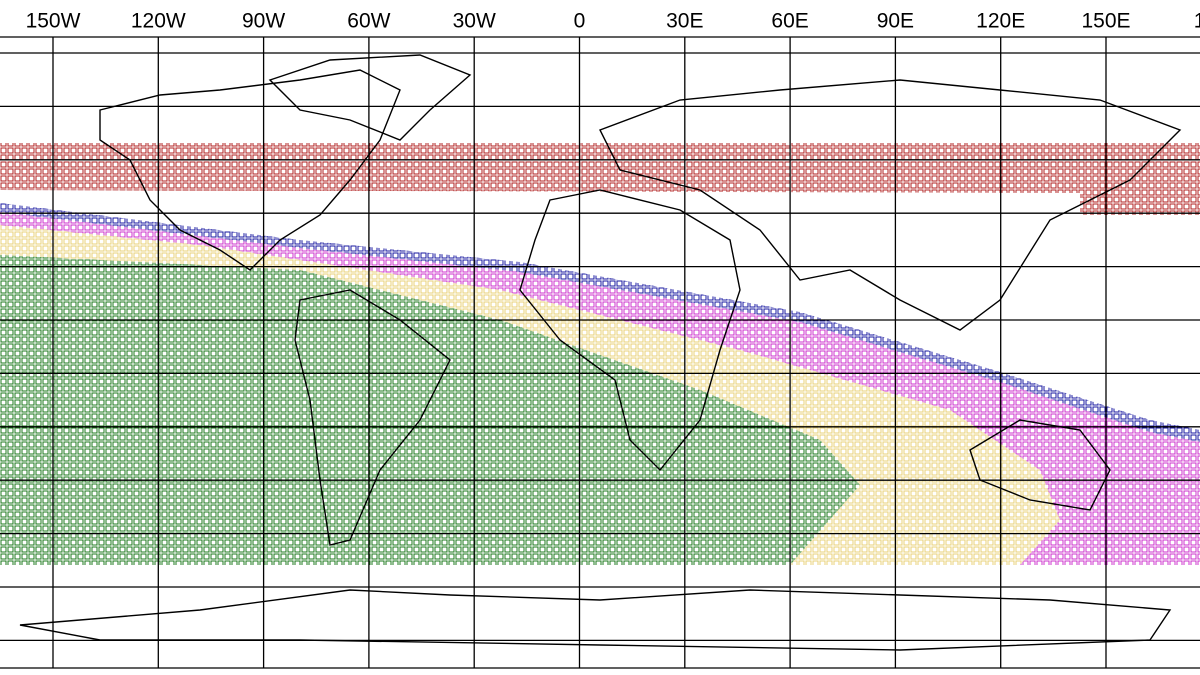 This screenshot has width=1200, height=675. What do you see at coordinates (1197, 21) in the screenshot?
I see `longitude-label: 180` at bounding box center [1197, 21].